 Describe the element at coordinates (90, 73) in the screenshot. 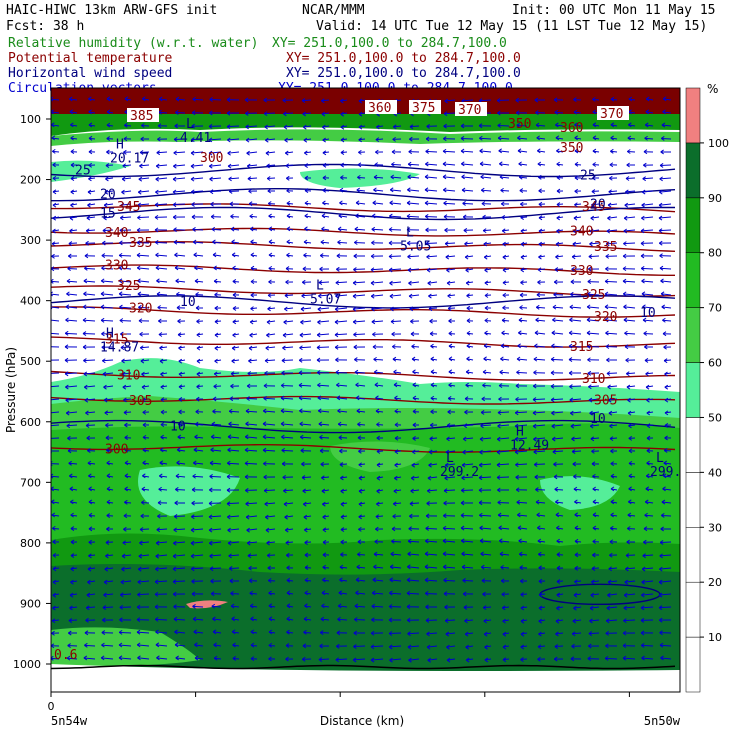

I see `legend-wind-label: Horizontal wind speed` at that location.